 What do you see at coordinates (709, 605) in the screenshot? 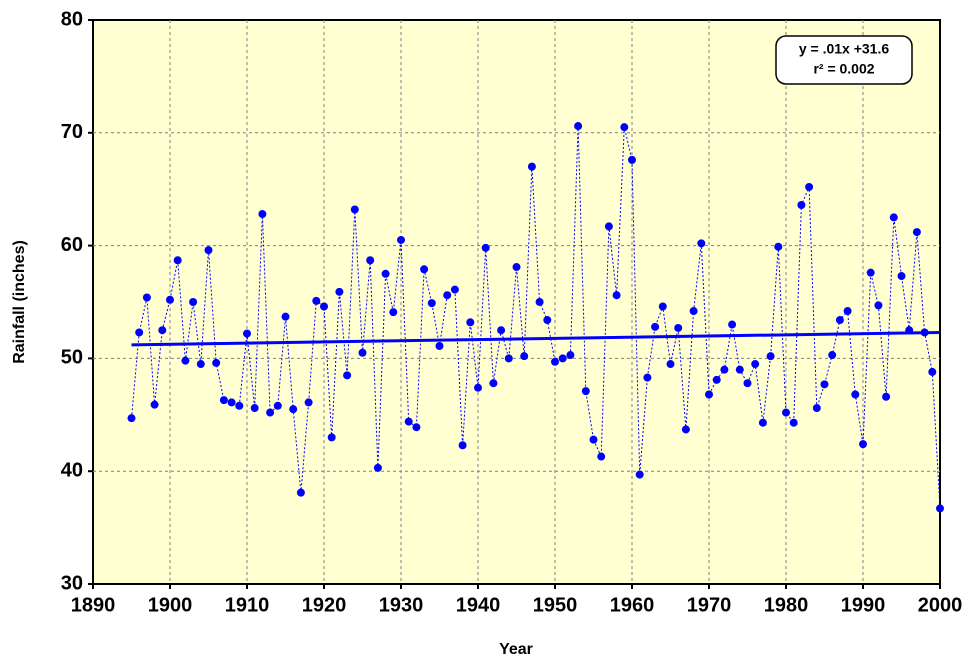
I see `x-tick-label: 1970` at bounding box center [709, 605].